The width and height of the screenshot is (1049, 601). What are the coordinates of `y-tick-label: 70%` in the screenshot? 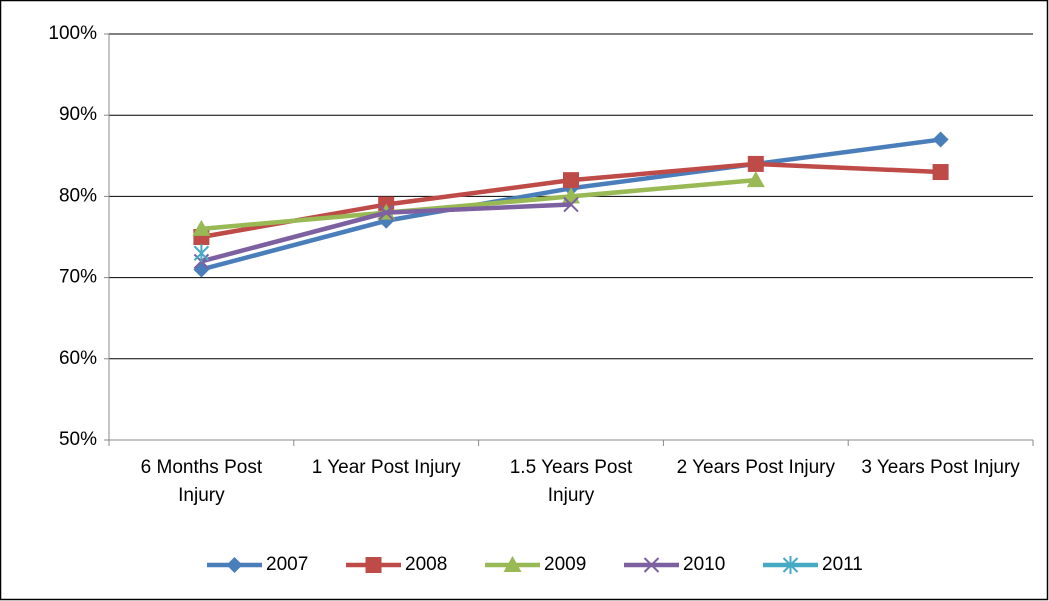 It's located at (78, 277).